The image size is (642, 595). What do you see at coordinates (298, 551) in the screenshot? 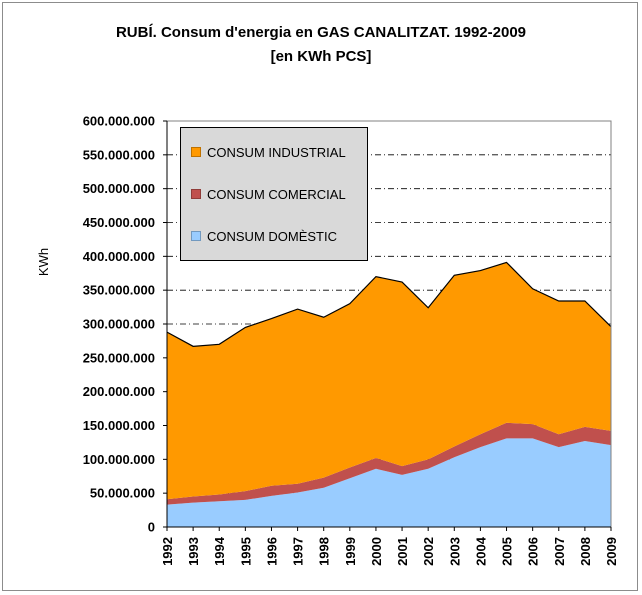
I see `x-tick-label: 1997` at bounding box center [298, 551].